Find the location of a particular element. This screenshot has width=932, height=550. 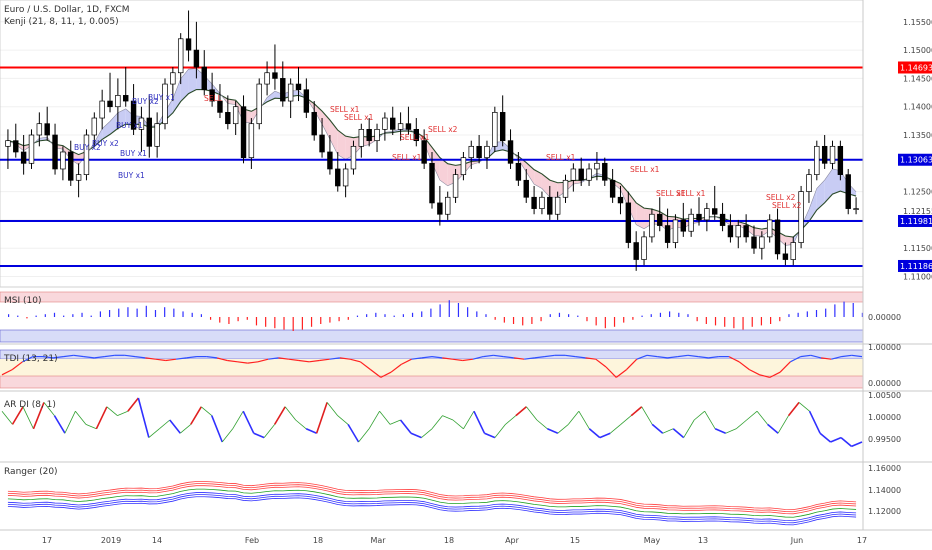

ardi-axis-1: 1.00500 is located at coordinates (884, 395).